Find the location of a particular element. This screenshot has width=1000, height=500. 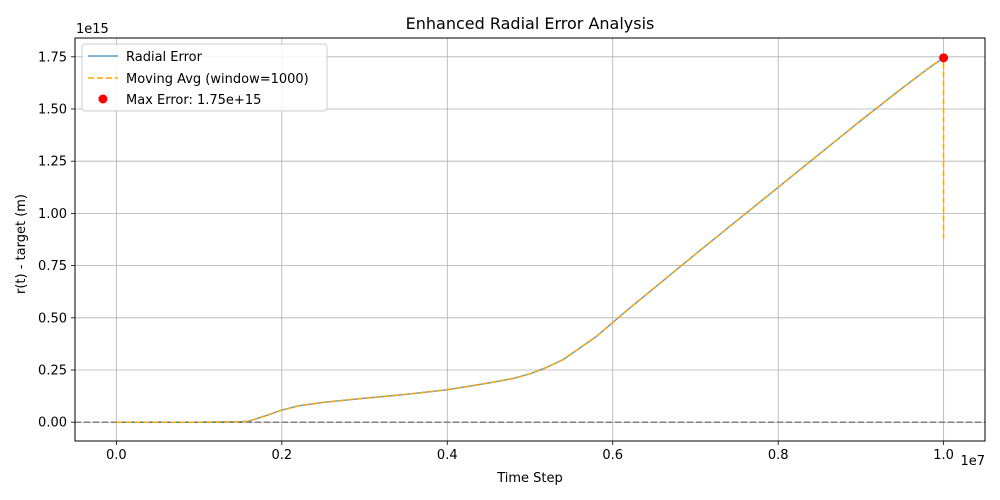

x-tick-label: 0.2 is located at coordinates (281, 455).